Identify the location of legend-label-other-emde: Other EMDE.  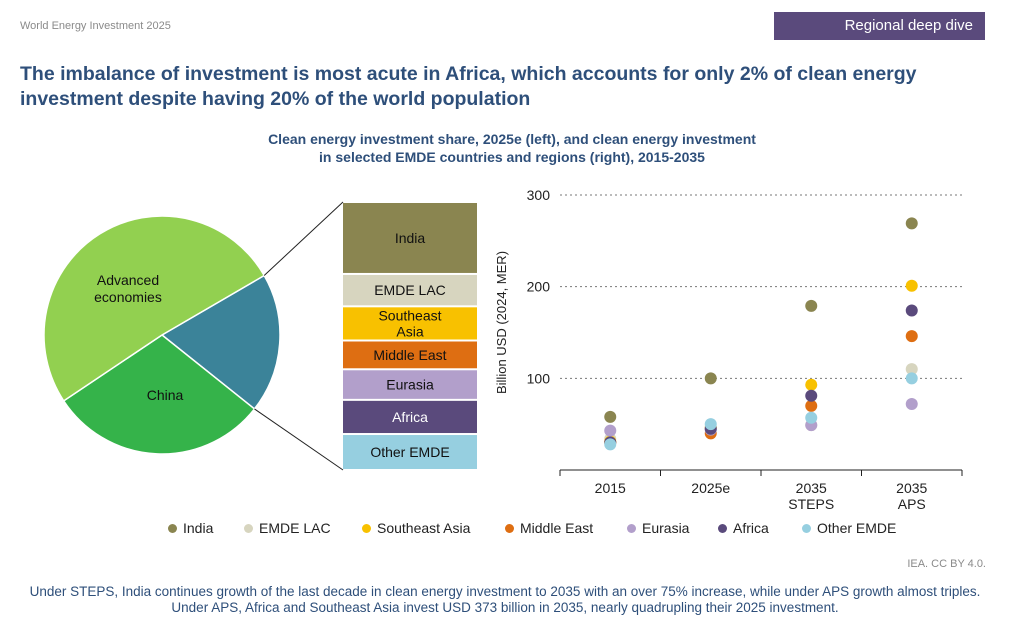
(857, 528).